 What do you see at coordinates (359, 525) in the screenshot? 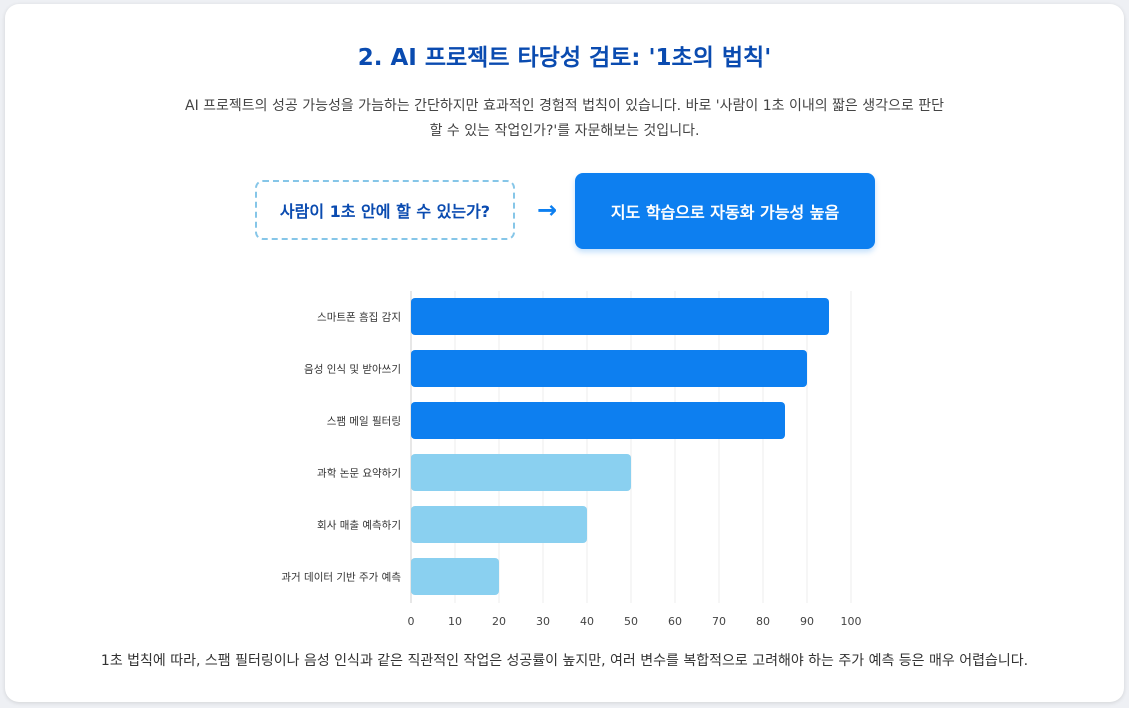
I see `category-label: 회사 매출 예측하기` at bounding box center [359, 525].